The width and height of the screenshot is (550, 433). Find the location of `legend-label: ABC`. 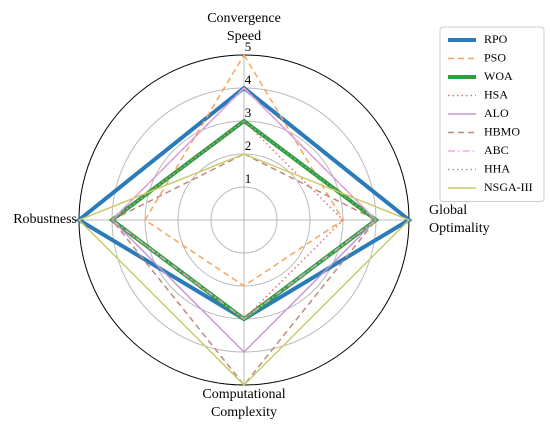

legend-label: ABC is located at coordinates (496, 150).